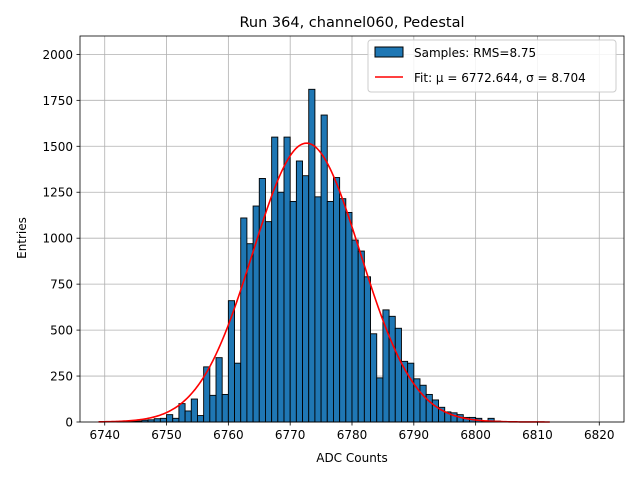 The image size is (640, 480). Describe the element at coordinates (104, 435) in the screenshot. I see `x-tick-label: 6740` at that location.